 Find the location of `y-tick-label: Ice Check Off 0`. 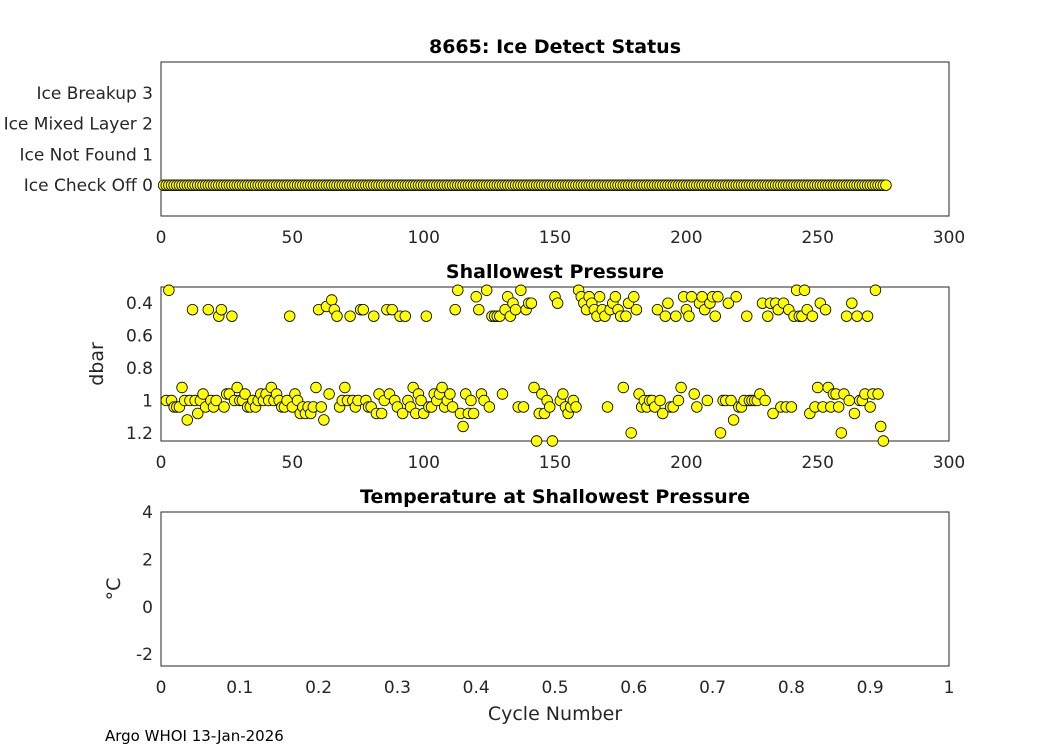

y-tick-label: Ice Check Off 0 is located at coordinates (88, 186).